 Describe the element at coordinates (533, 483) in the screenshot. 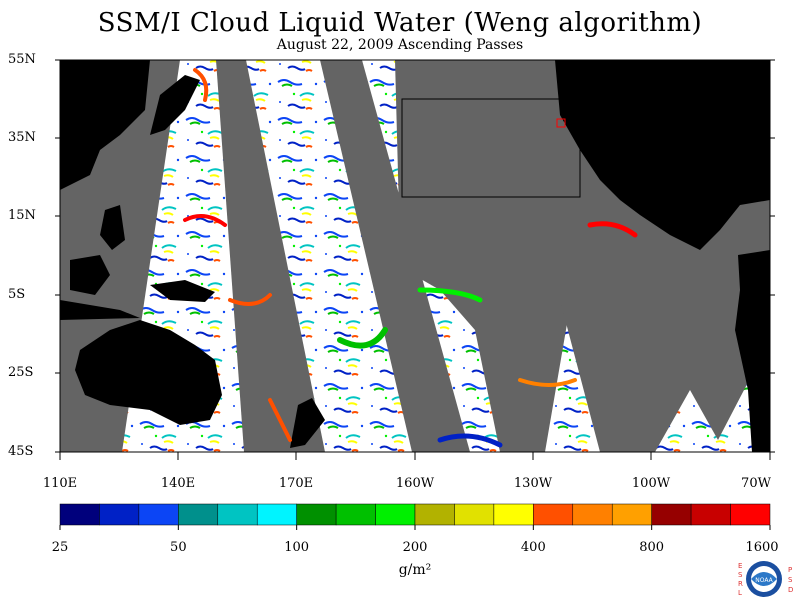

I see `lon-label: 130W` at that location.